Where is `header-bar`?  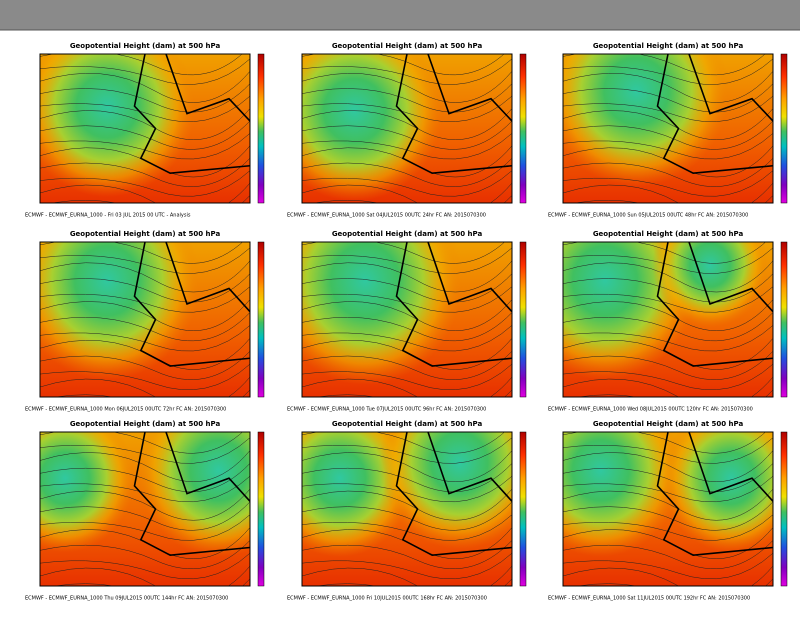
header-bar is located at coordinates (400, 15).